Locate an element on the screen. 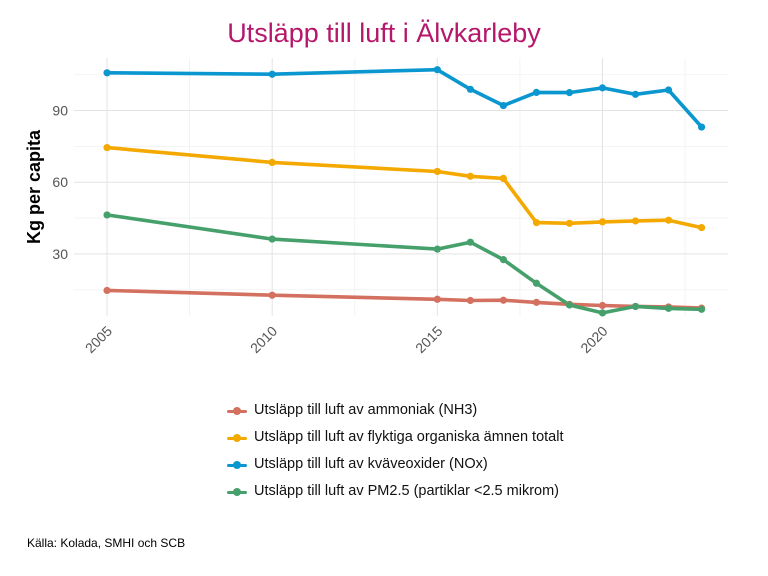 This screenshot has height=576, width=768. data-point-s0-2020 is located at coordinates (602, 305).